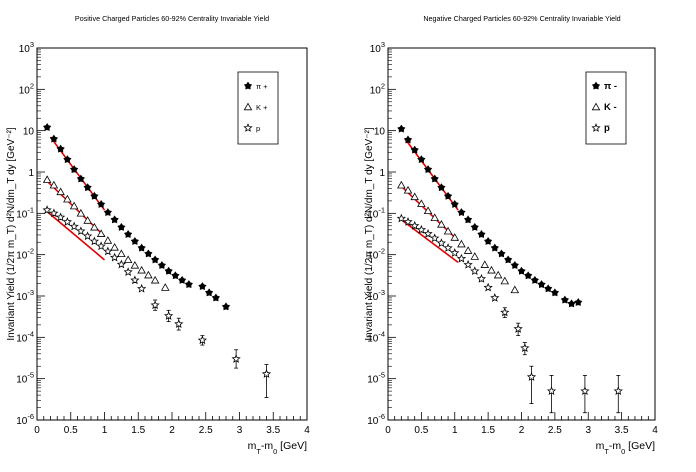  What do you see at coordinates (610, 86) in the screenshot?
I see `legend-label: π -` at bounding box center [610, 86].